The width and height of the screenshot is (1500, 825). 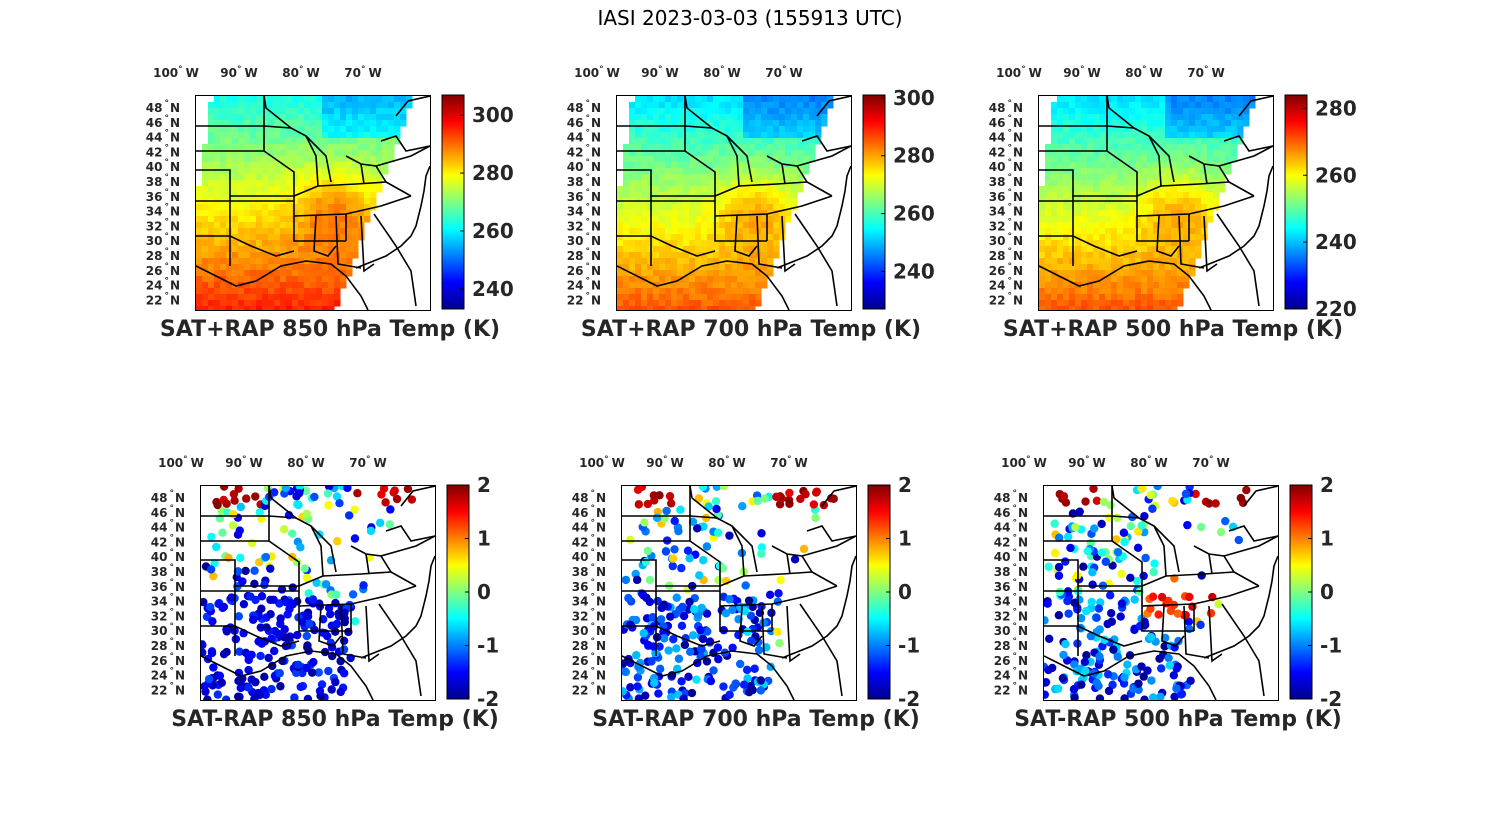 What do you see at coordinates (589, 512) in the screenshot?
I see `lat-tick-label: 46 °N` at bounding box center [589, 512].